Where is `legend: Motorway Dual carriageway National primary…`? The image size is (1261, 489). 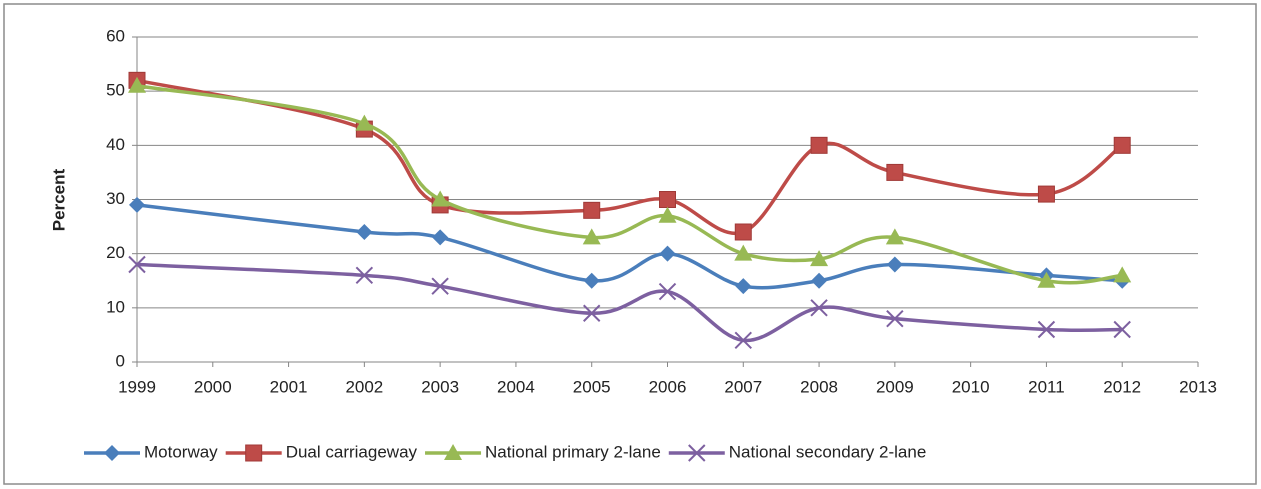 legend: Motorway Dual carriageway National primary… is located at coordinates (505, 452).